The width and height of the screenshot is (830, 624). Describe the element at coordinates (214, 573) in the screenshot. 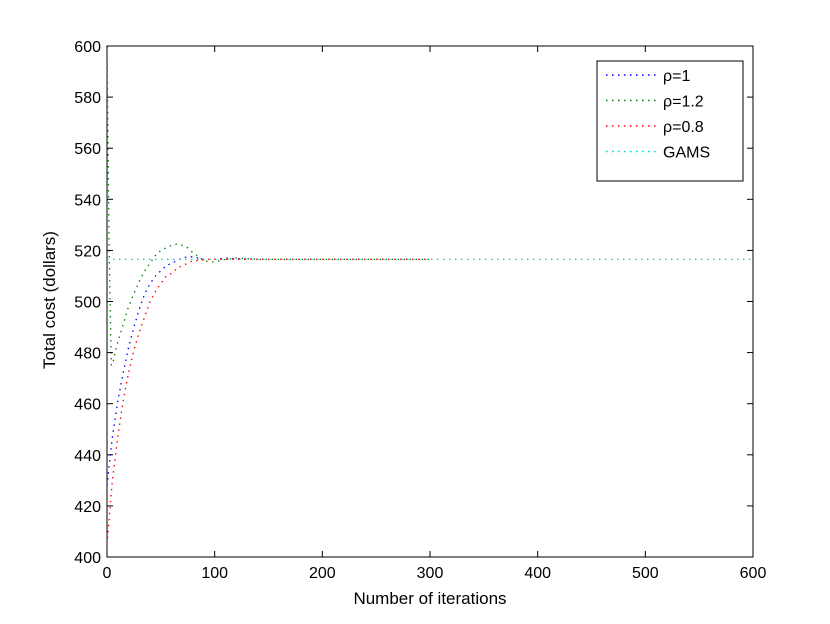

I see `x-tick-label: 100` at that location.